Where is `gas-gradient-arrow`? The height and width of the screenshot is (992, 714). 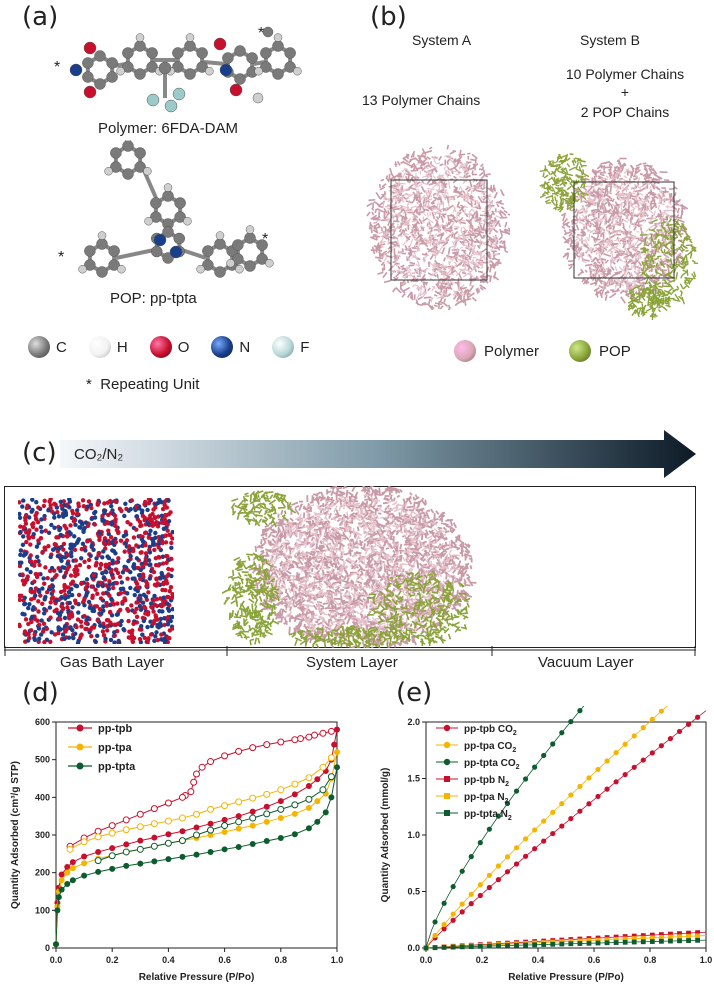
gas-gradient-arrow is located at coordinates (378, 454).